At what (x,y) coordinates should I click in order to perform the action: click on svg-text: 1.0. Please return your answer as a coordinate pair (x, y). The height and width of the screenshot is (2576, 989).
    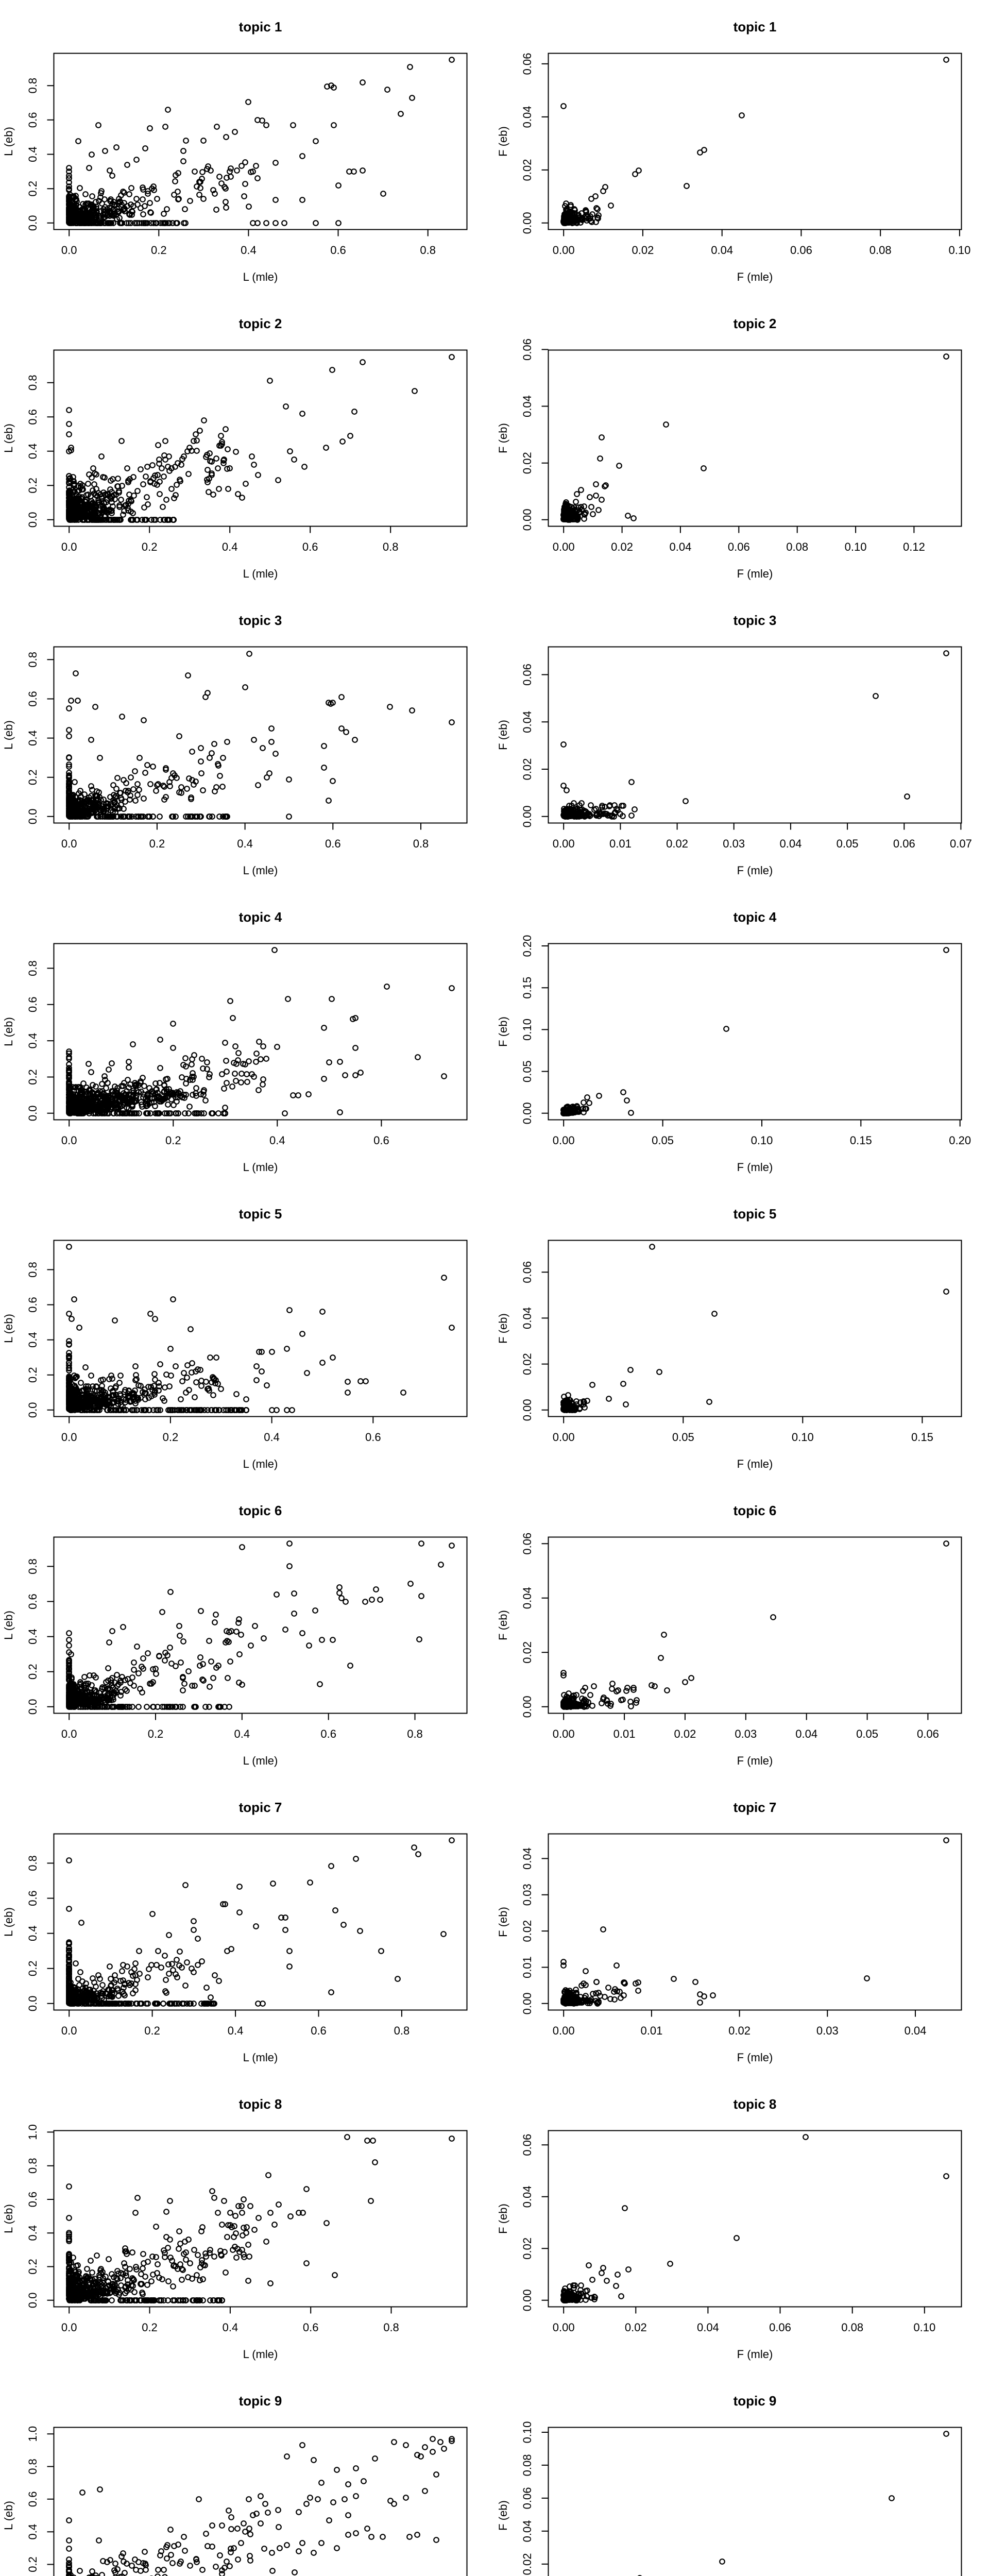
    Looking at the image, I should click on (32, 2132).